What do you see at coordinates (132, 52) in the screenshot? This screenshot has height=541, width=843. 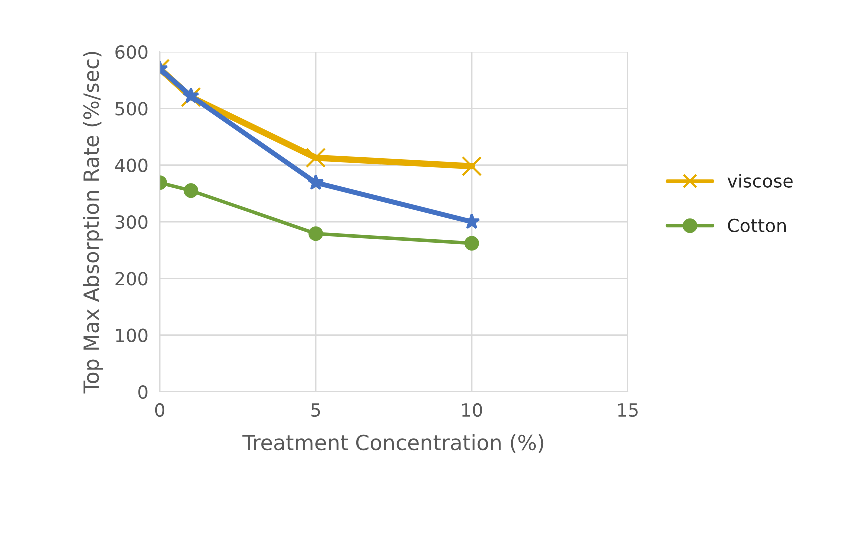 I see `y-tick-label: 600` at bounding box center [132, 52].